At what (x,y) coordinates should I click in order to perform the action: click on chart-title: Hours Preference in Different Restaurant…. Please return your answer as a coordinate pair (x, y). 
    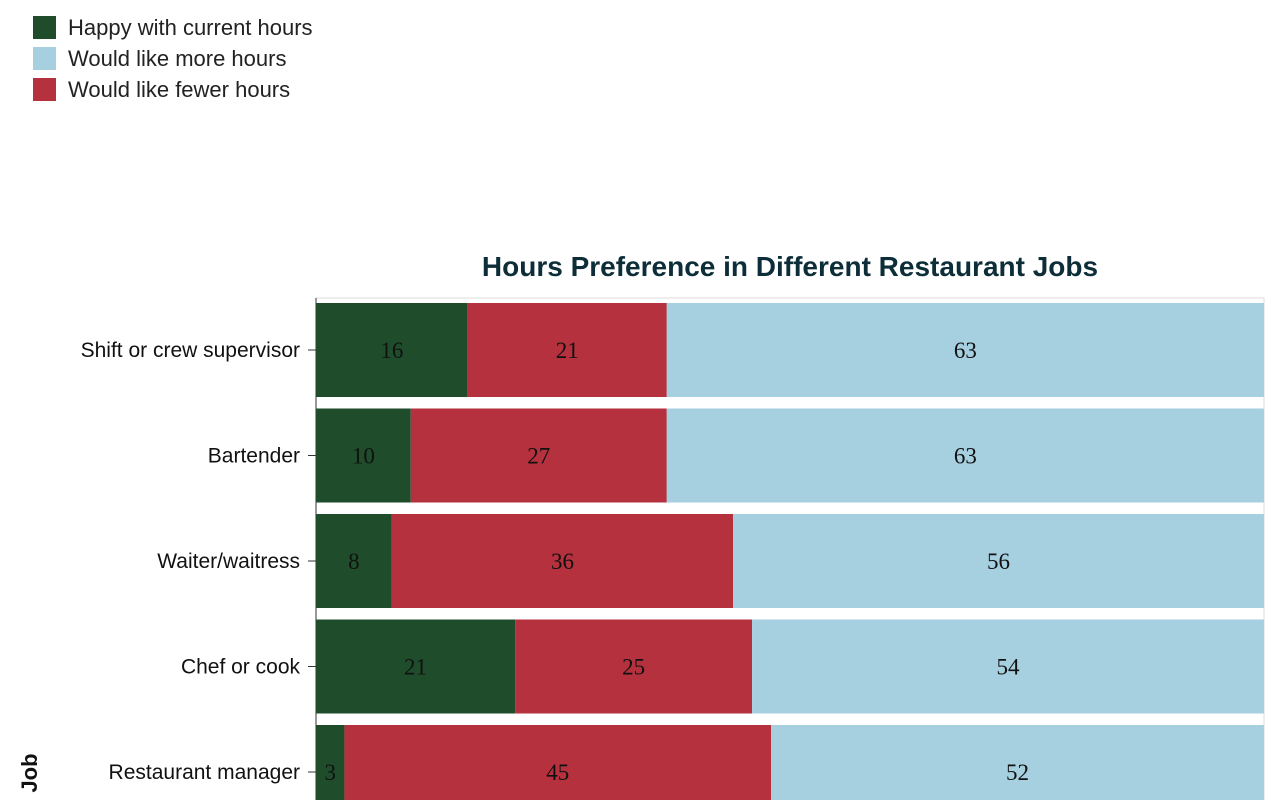
    Looking at the image, I should click on (790, 266).